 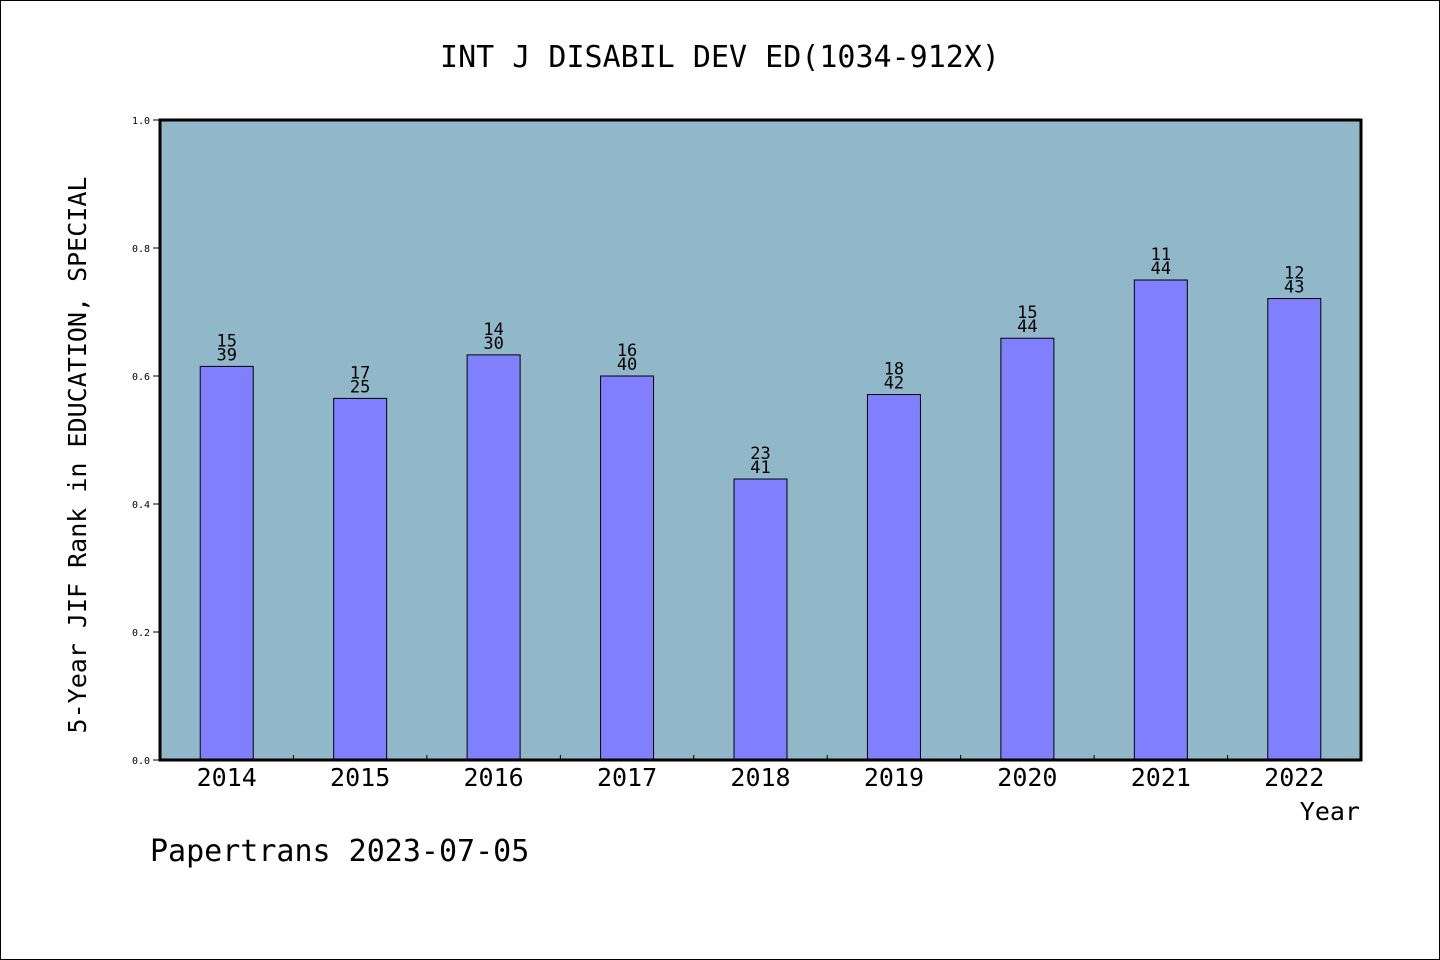 What do you see at coordinates (141, 121) in the screenshot?
I see `y-tick-label: 1.0` at bounding box center [141, 121].